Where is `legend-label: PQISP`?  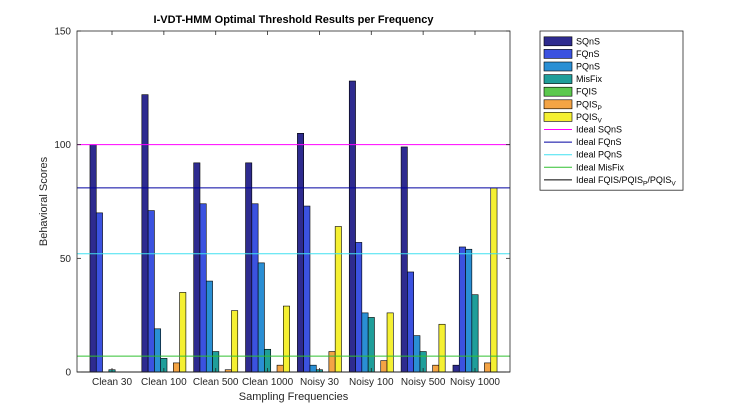 legend-label: PQISP is located at coordinates (589, 105).